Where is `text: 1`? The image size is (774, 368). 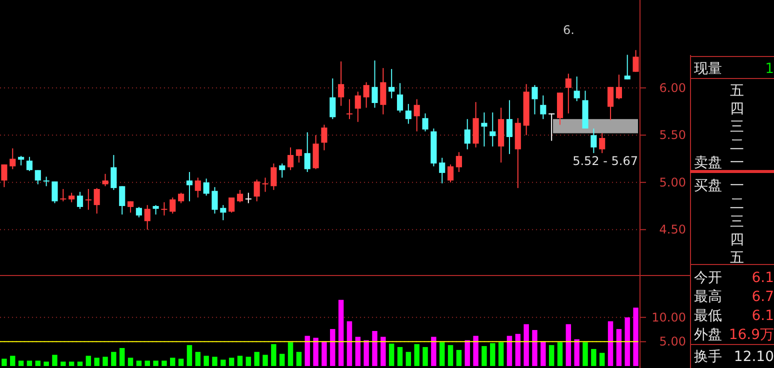 text: 1 is located at coordinates (769, 69).